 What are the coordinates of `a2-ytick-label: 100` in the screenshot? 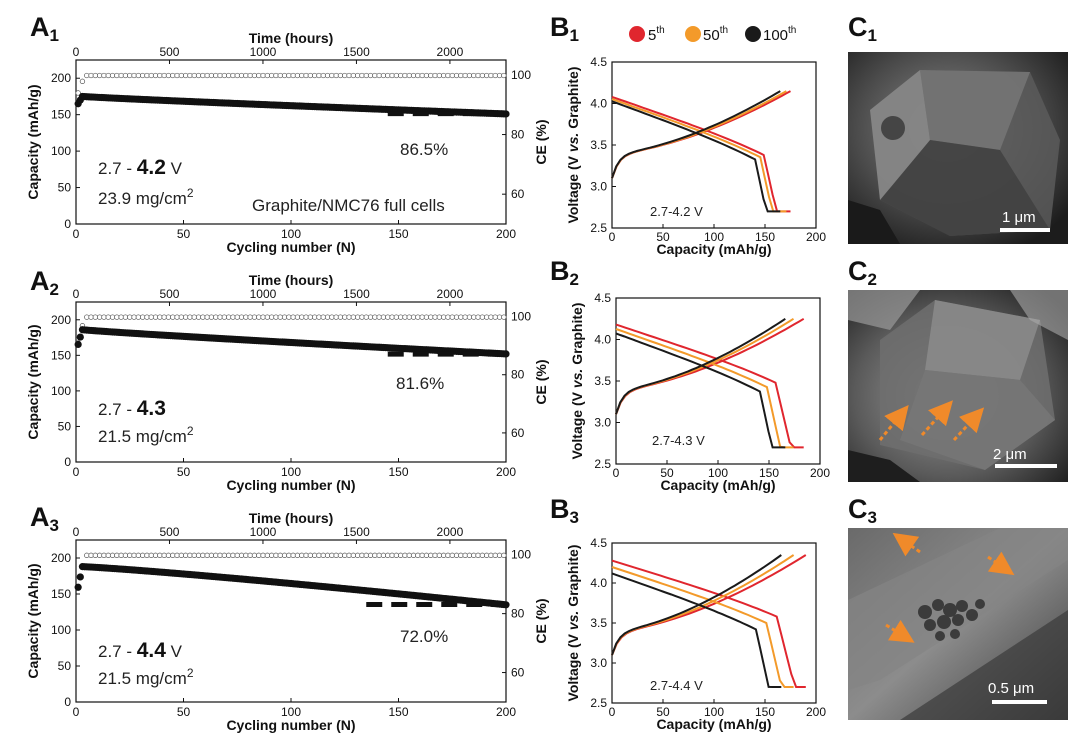 It's located at (61, 391).